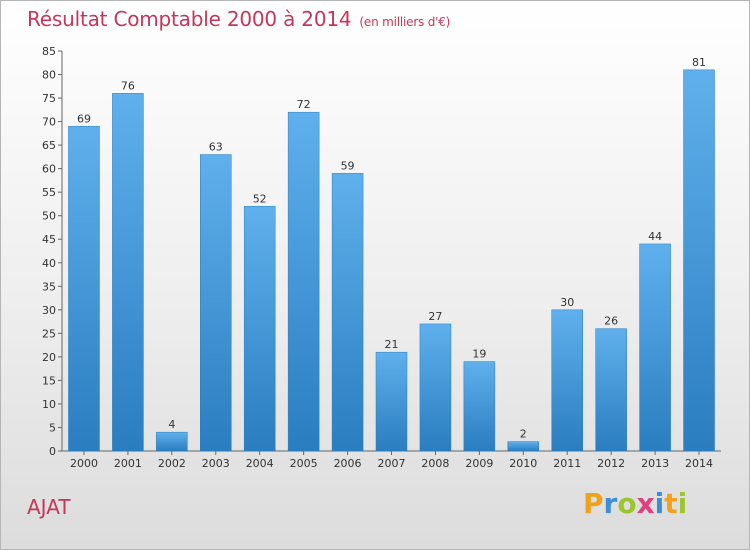 This screenshot has height=550, width=750. Describe the element at coordinates (392, 344) in the screenshot. I see `bar-value-label: 21` at that location.